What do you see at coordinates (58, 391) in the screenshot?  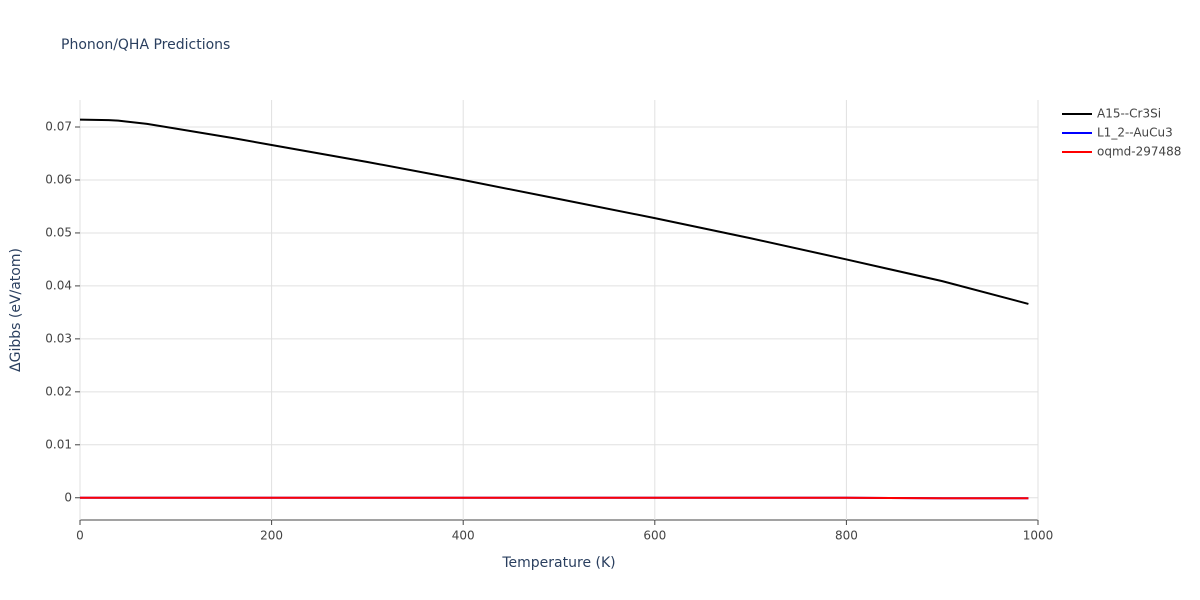 I see `y-tick-label: 0.02` at bounding box center [58, 391].